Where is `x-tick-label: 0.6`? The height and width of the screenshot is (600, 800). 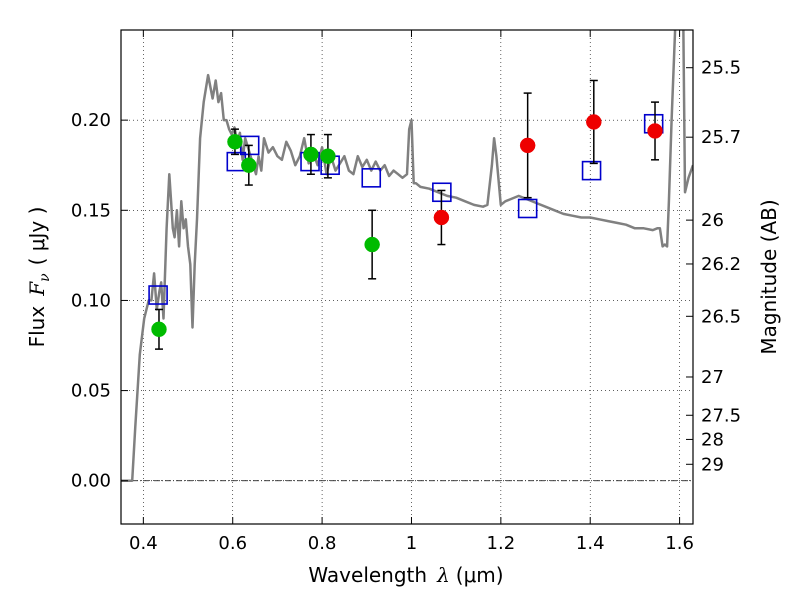 x-tick-label: 0.6 is located at coordinates (232, 543).